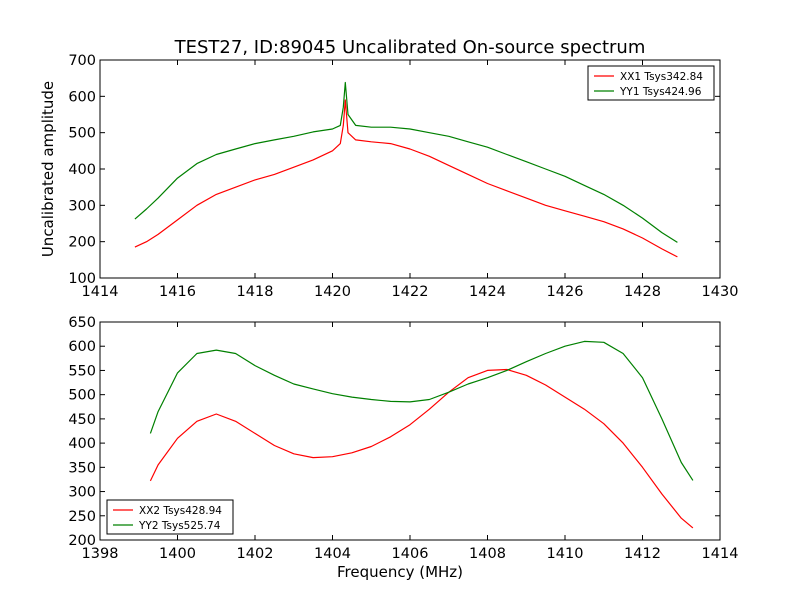 The image size is (800, 600). I want to click on x-tick-label: 1422, so click(410, 292).